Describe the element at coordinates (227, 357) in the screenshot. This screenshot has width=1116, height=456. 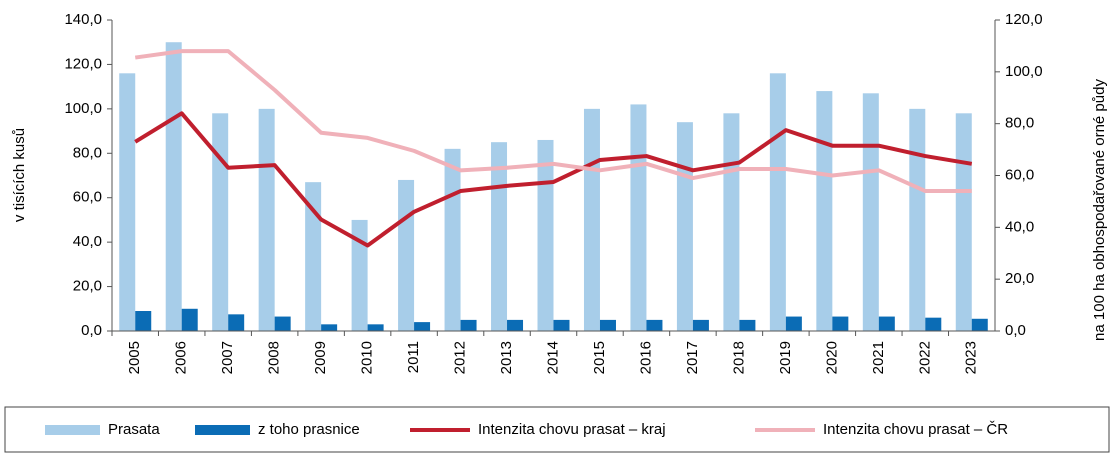
I see `x-tick-label: 2007` at that location.